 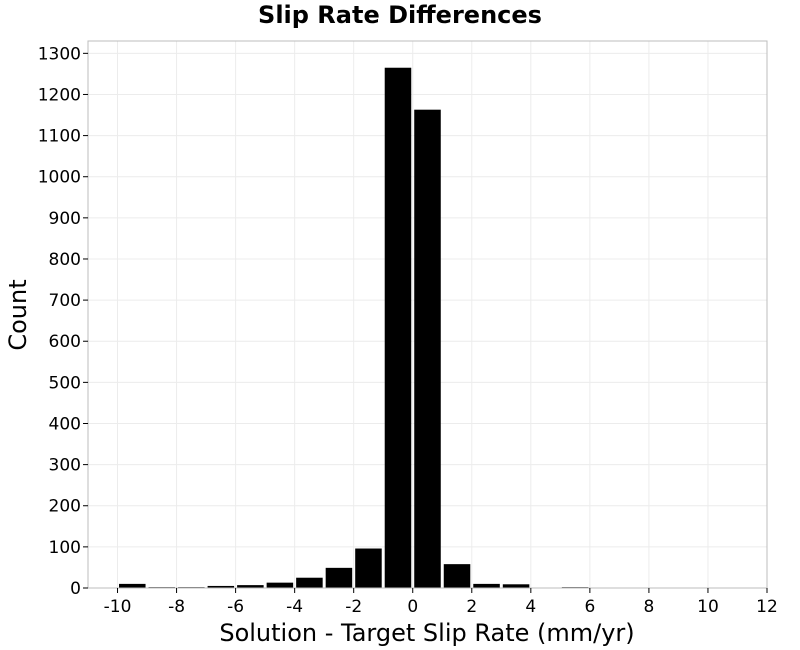 I want to click on x-tick-label: 2, so click(x=471, y=607).